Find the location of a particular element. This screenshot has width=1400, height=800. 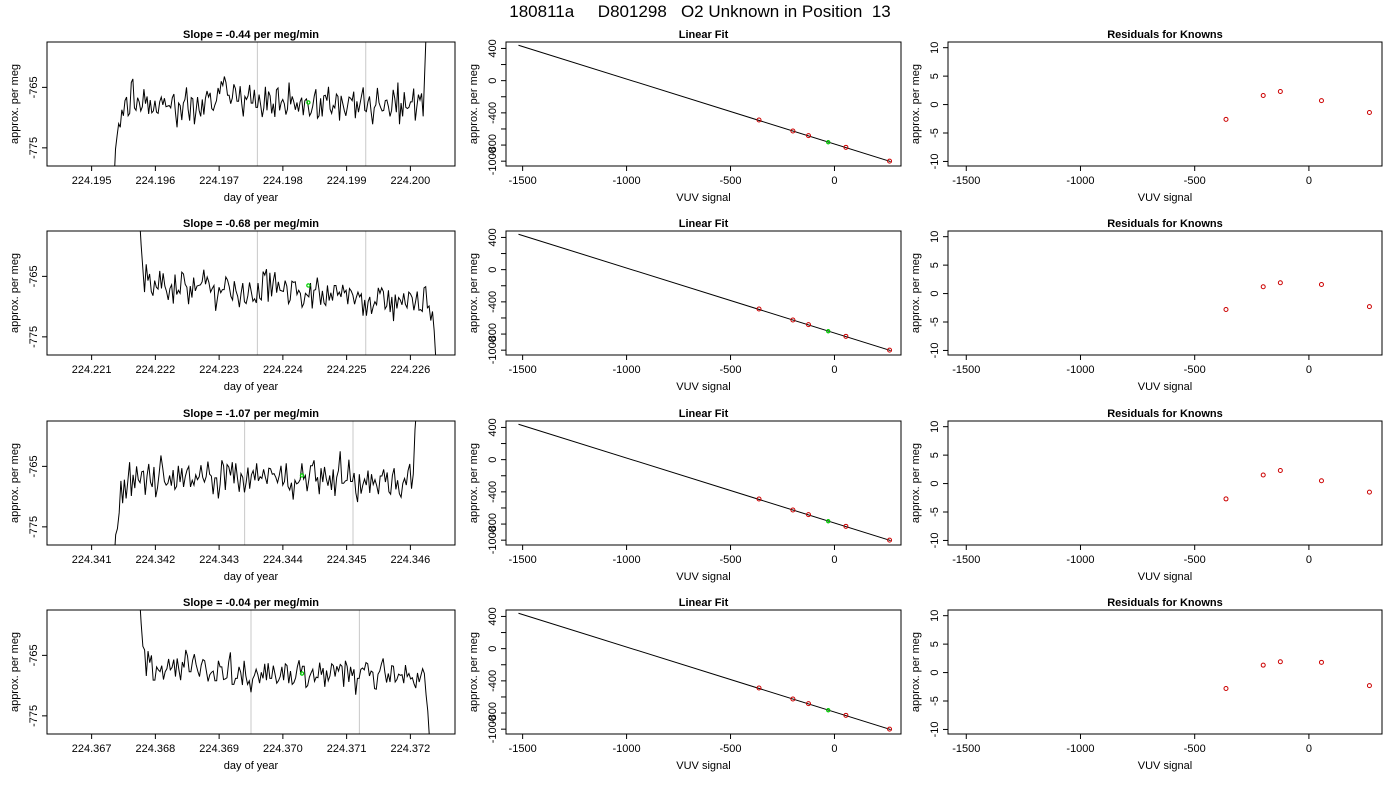

x-tick-label: 224.343 is located at coordinates (219, 560).